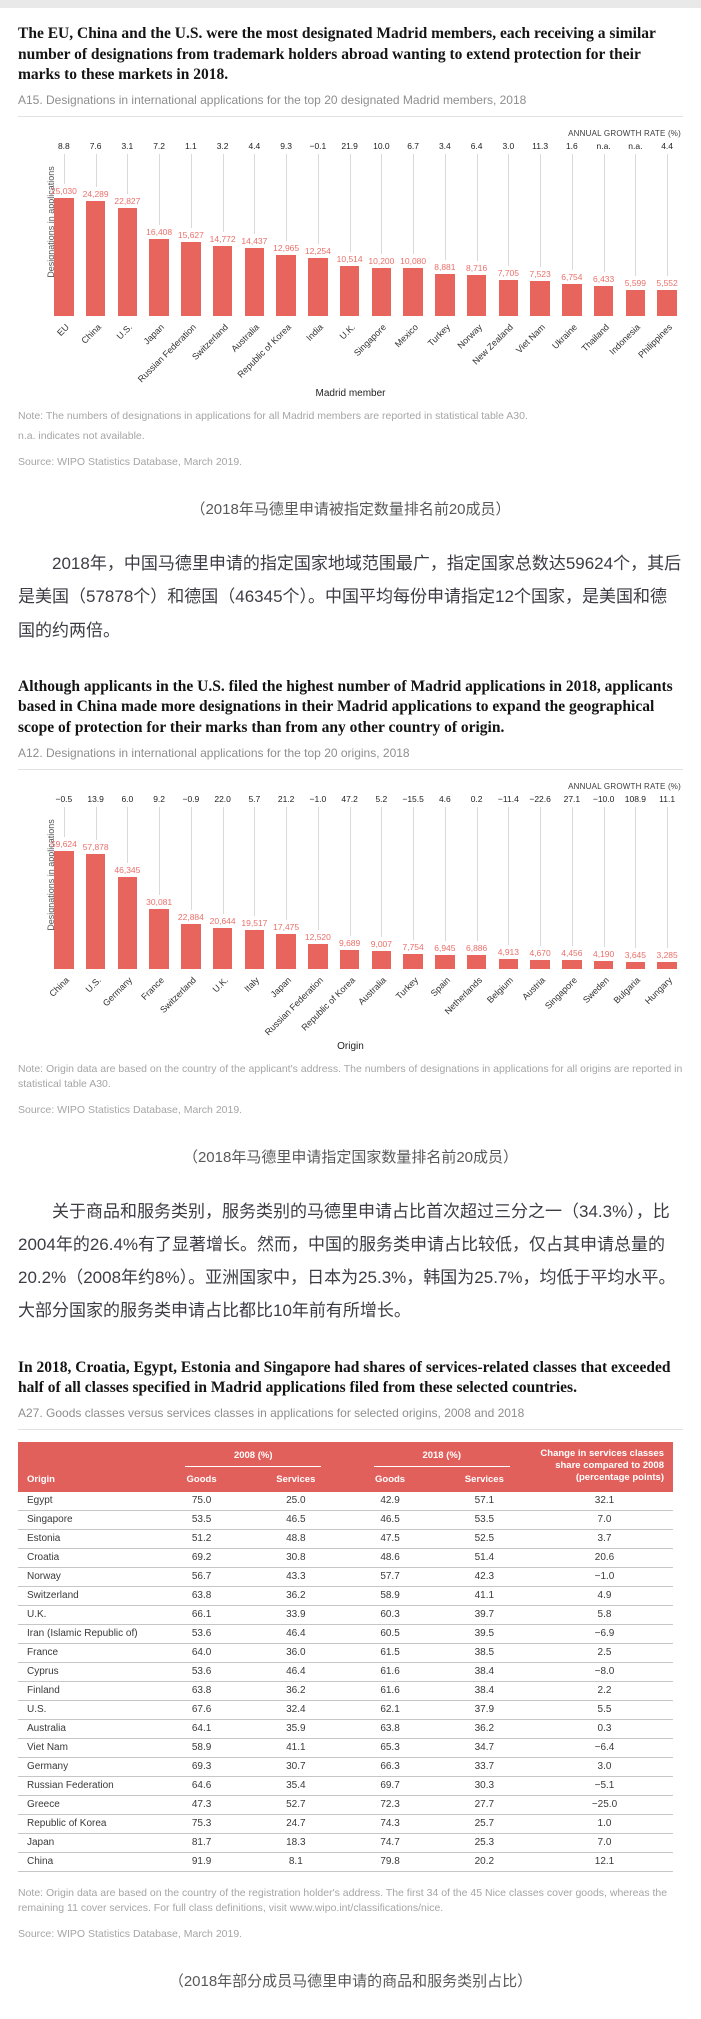  What do you see at coordinates (624, 133) in the screenshot?
I see `annual-growth-rate-label: ANNUAL GROWTH RATE (%)` at bounding box center [624, 133].